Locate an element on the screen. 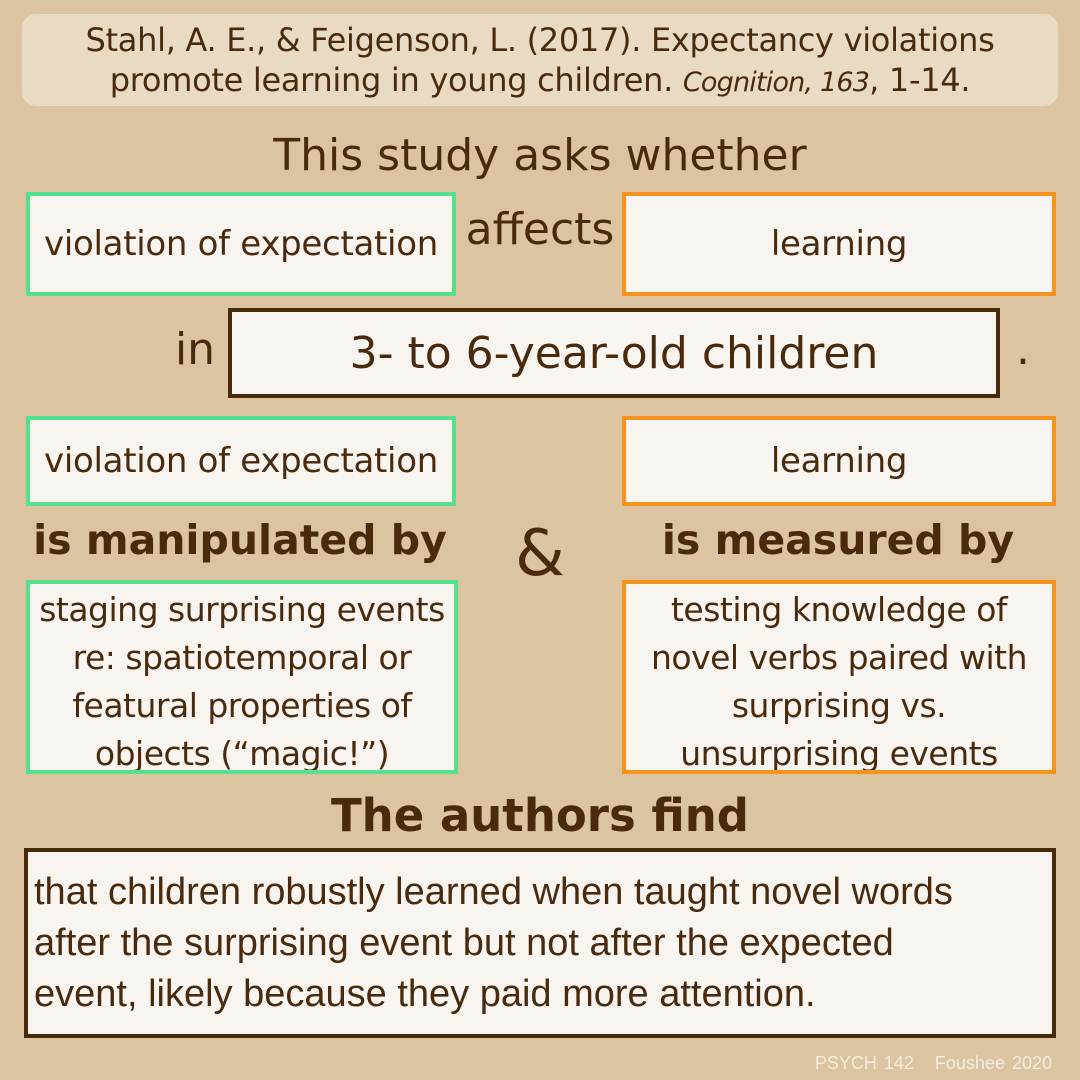 This screenshot has height=1080, width=1080. iv-operational-label: violation of expectation is located at coordinates (241, 461).